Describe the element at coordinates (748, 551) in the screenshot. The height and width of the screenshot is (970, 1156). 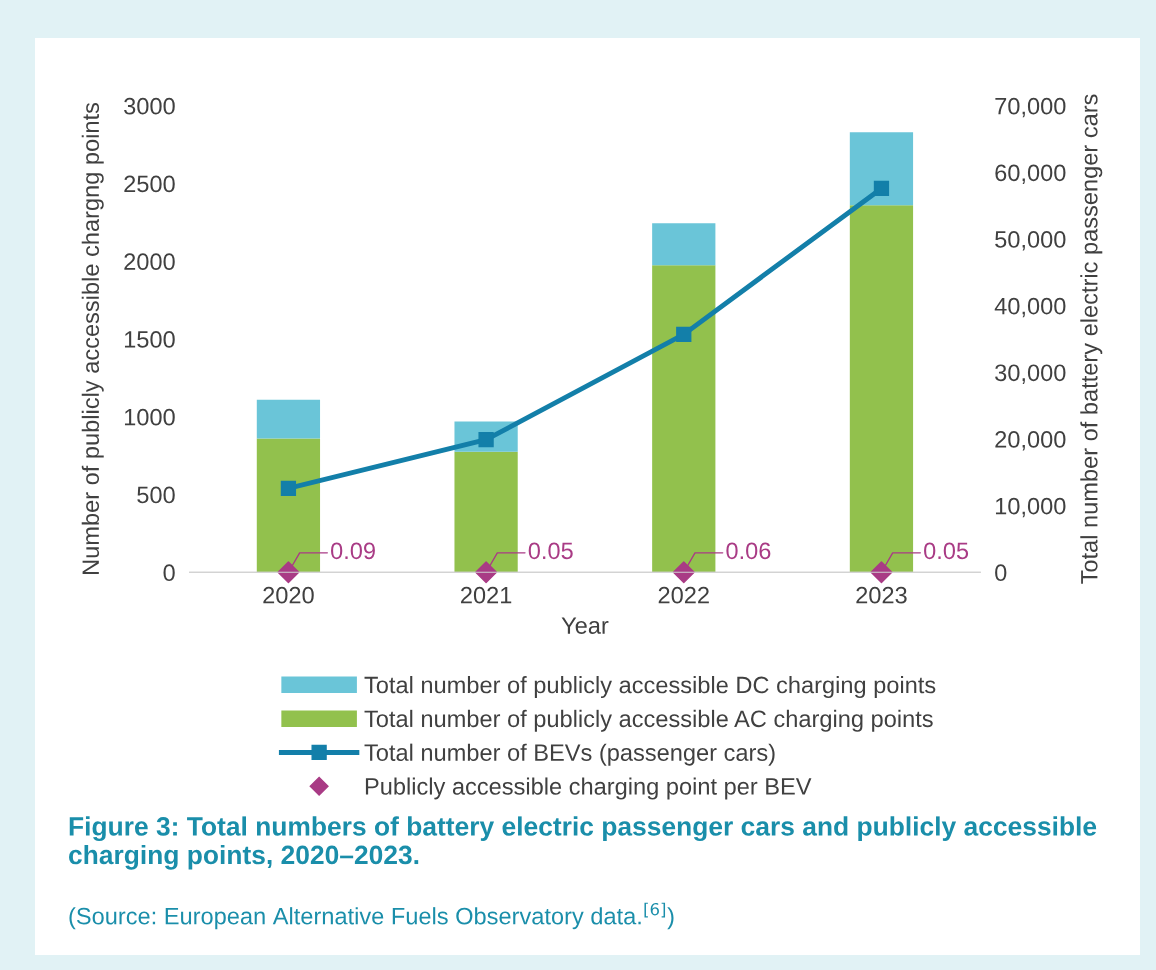
I see `data-label: 0.06` at that location.